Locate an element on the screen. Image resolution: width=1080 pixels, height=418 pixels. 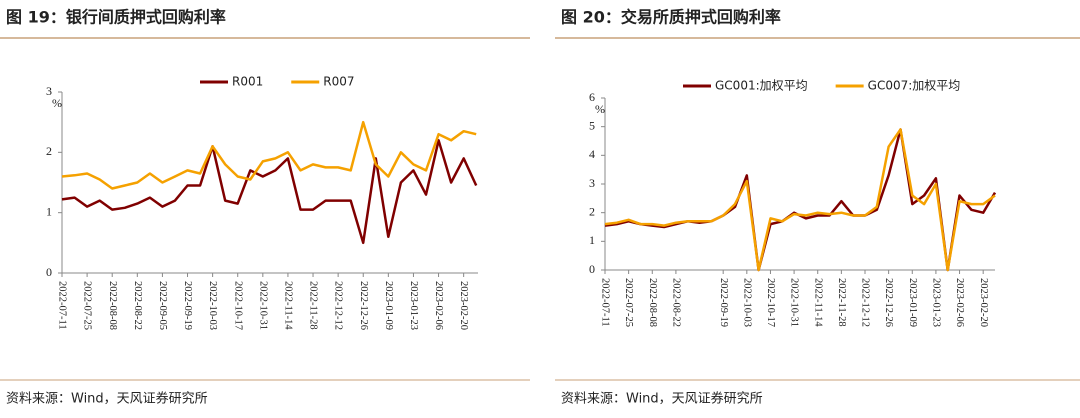
legend-label: GC007:加权平均 is located at coordinates (914, 86).